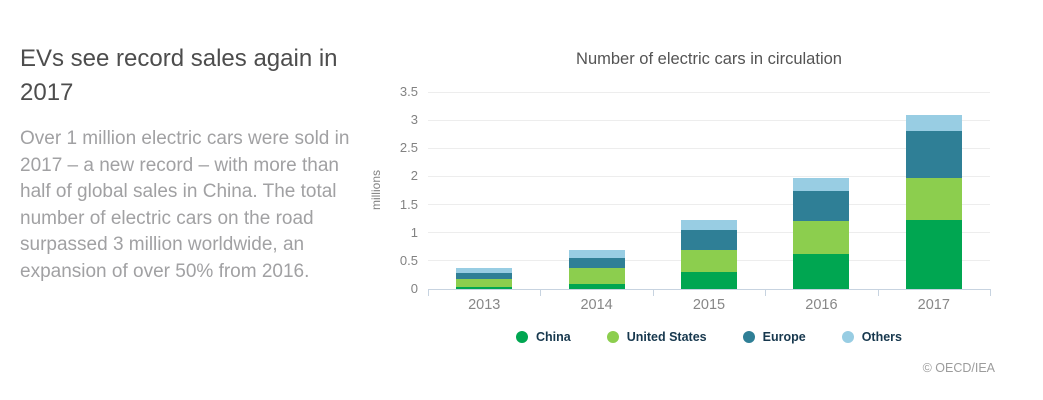  What do you see at coordinates (522, 337) in the screenshot?
I see `legend-dot-china` at bounding box center [522, 337].